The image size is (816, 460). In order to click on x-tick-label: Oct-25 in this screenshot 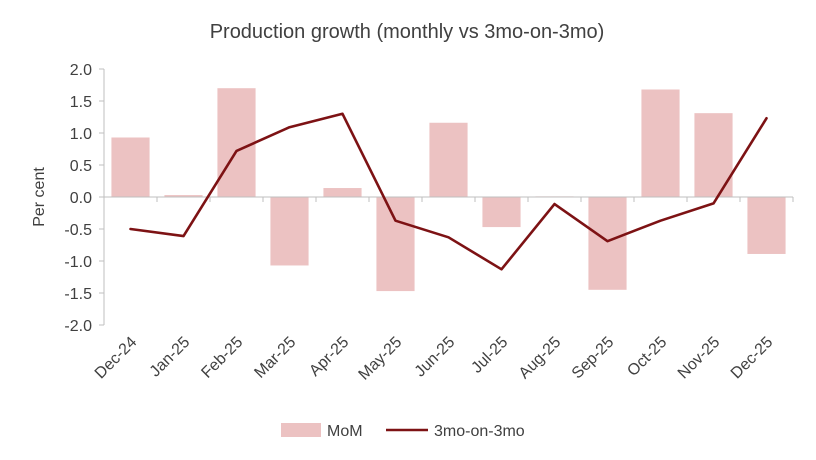, I will do `click(647, 357)`.